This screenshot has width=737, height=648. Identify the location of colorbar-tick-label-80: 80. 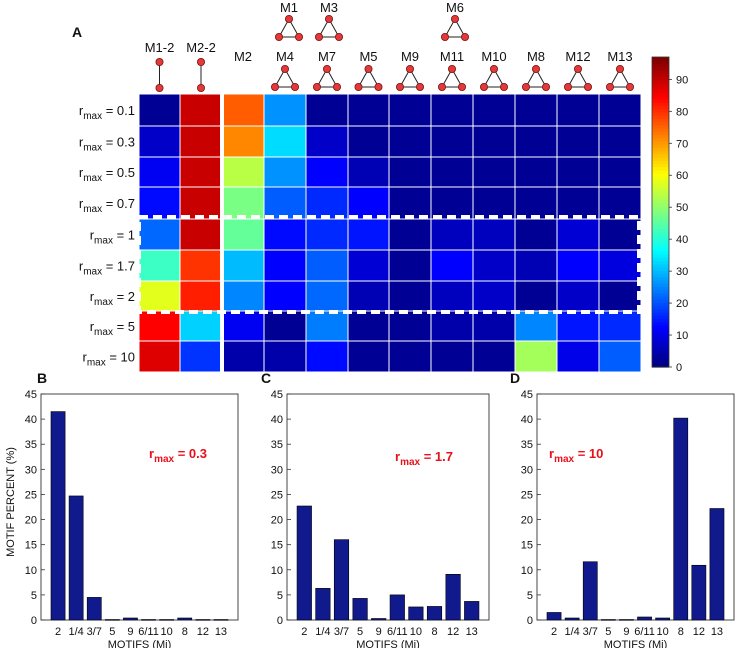
(682, 112).